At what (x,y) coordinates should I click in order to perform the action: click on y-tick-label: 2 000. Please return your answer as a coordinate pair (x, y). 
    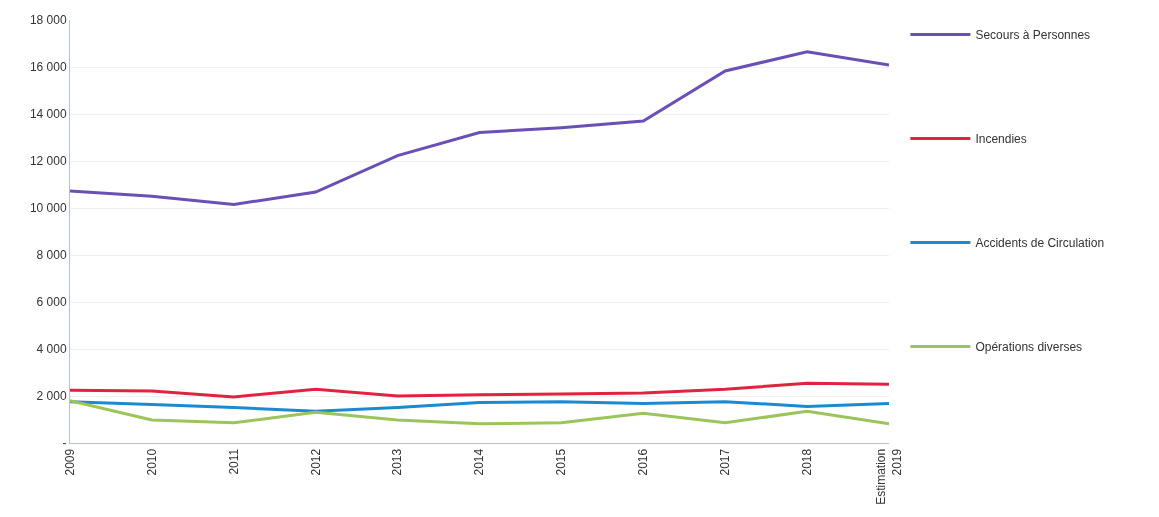
    Looking at the image, I should click on (51, 396).